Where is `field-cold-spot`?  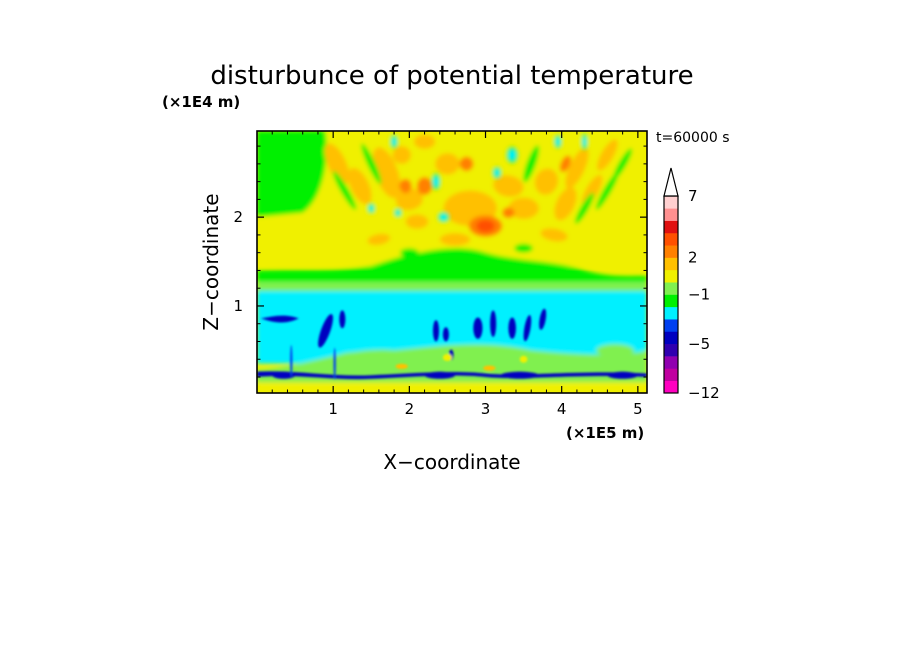 field-cold-spot is located at coordinates (279, 319).